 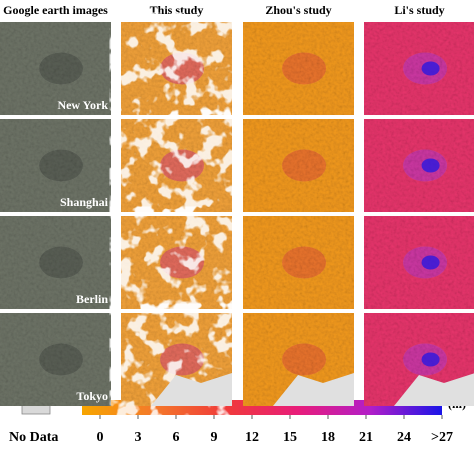 What do you see at coordinates (55, 10) in the screenshot?
I see `column-header: Google earth images` at bounding box center [55, 10].